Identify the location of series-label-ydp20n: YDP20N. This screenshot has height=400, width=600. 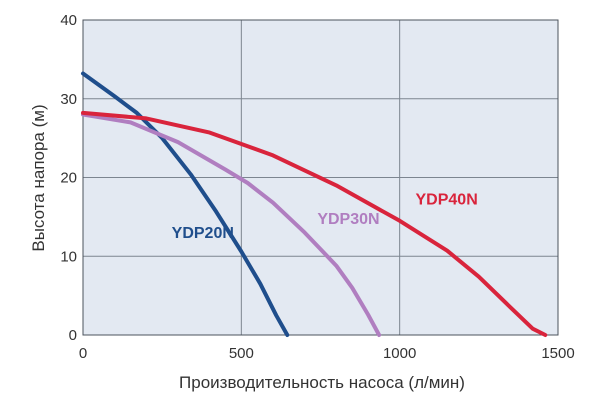
(203, 233).